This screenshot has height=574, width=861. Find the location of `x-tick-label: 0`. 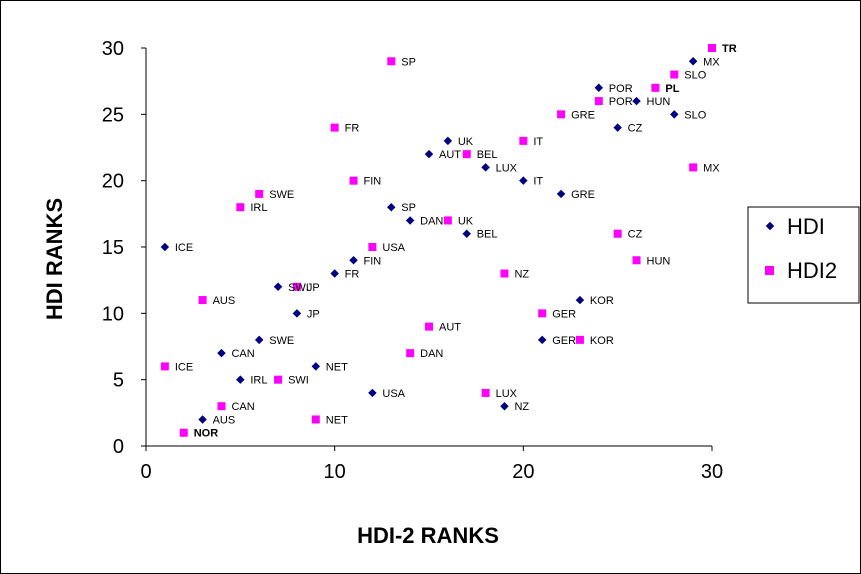

x-tick-label: 0 is located at coordinates (145, 472).